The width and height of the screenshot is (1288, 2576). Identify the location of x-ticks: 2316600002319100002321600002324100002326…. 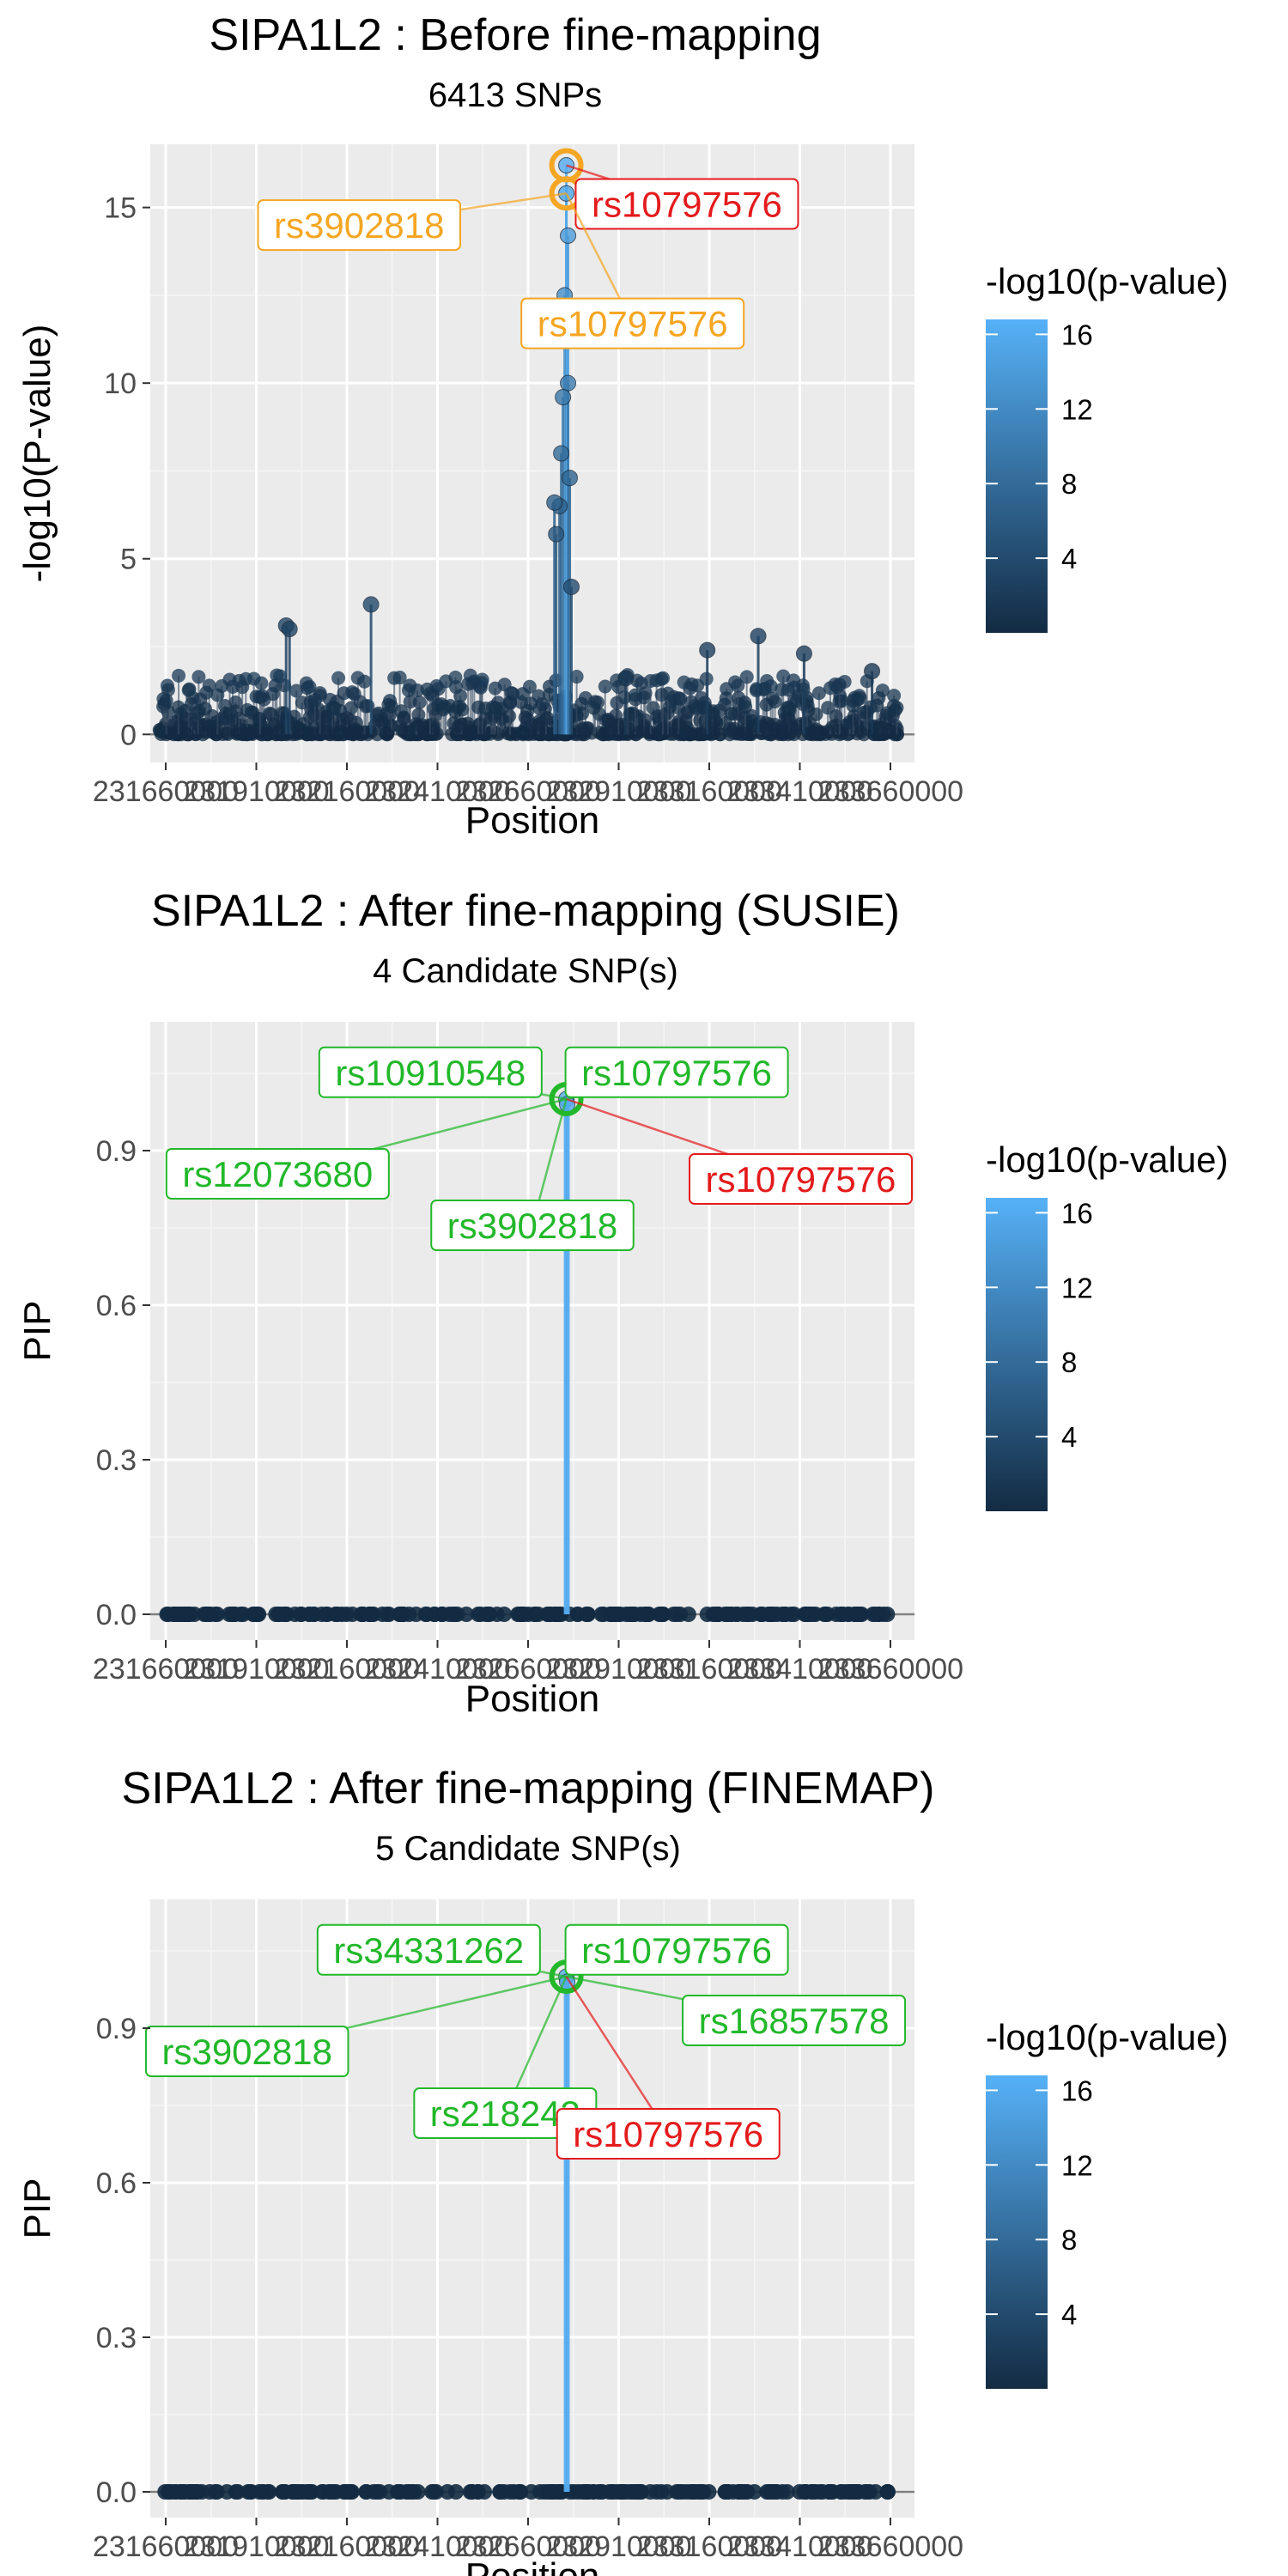
(528, 785).